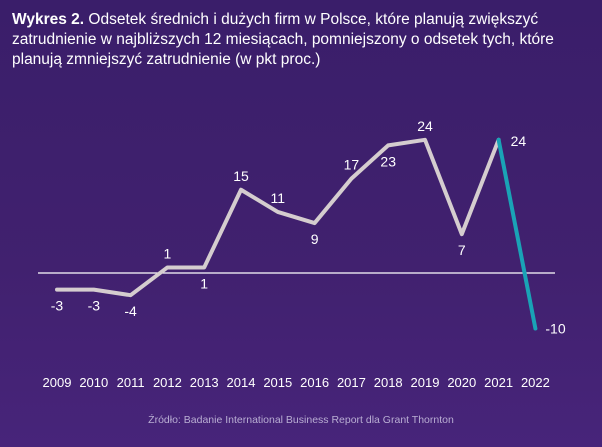 The height and width of the screenshot is (447, 602). Describe the element at coordinates (57, 382) in the screenshot. I see `x-tick-label: 2009` at that location.